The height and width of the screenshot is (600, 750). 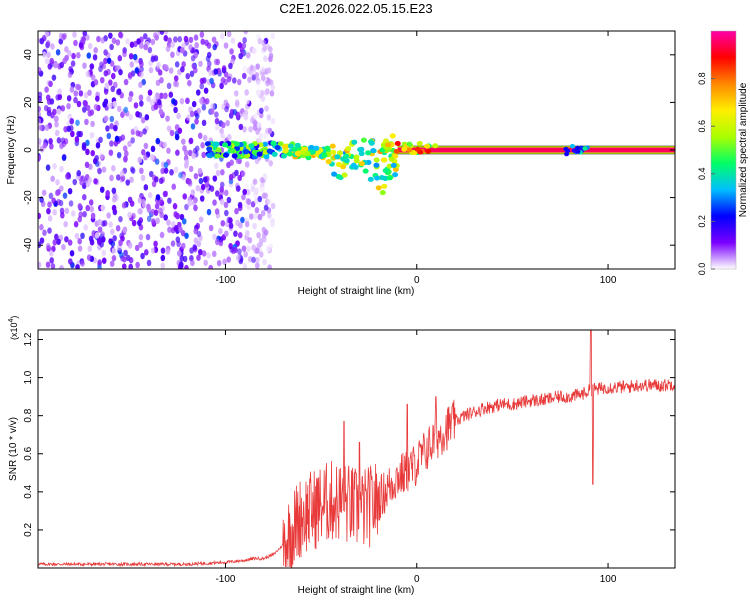 What do you see at coordinates (417, 280) in the screenshot?
I see `top-xtick-label: 0` at bounding box center [417, 280].